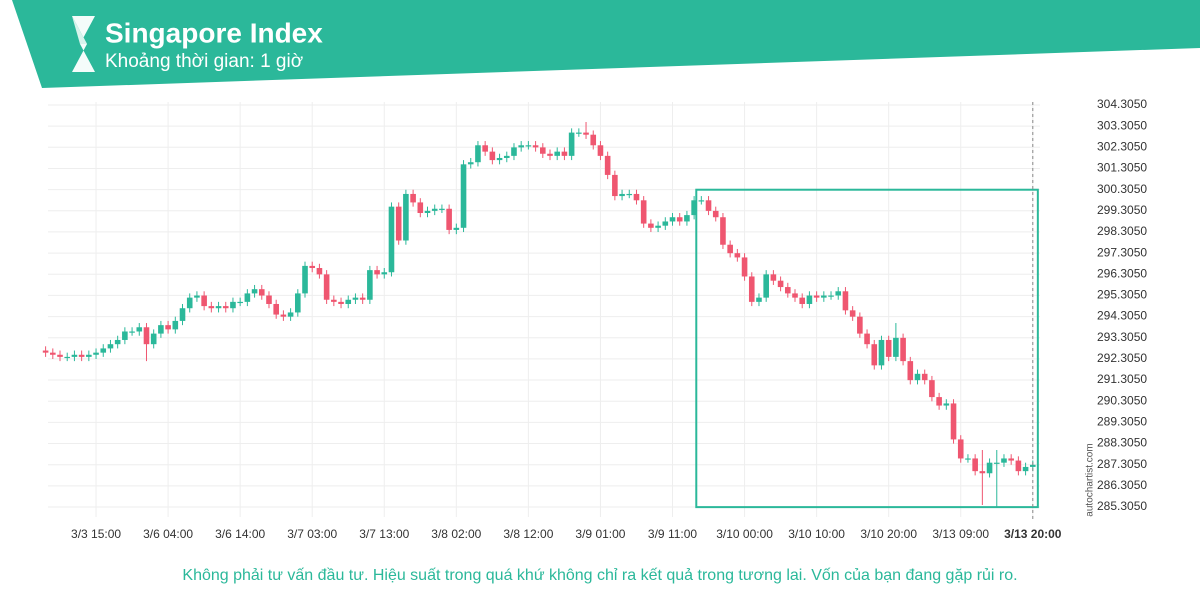 The height and width of the screenshot is (600, 1200). Describe the element at coordinates (1090, 479) in the screenshot. I see `watermark: autochartist.com` at that location.